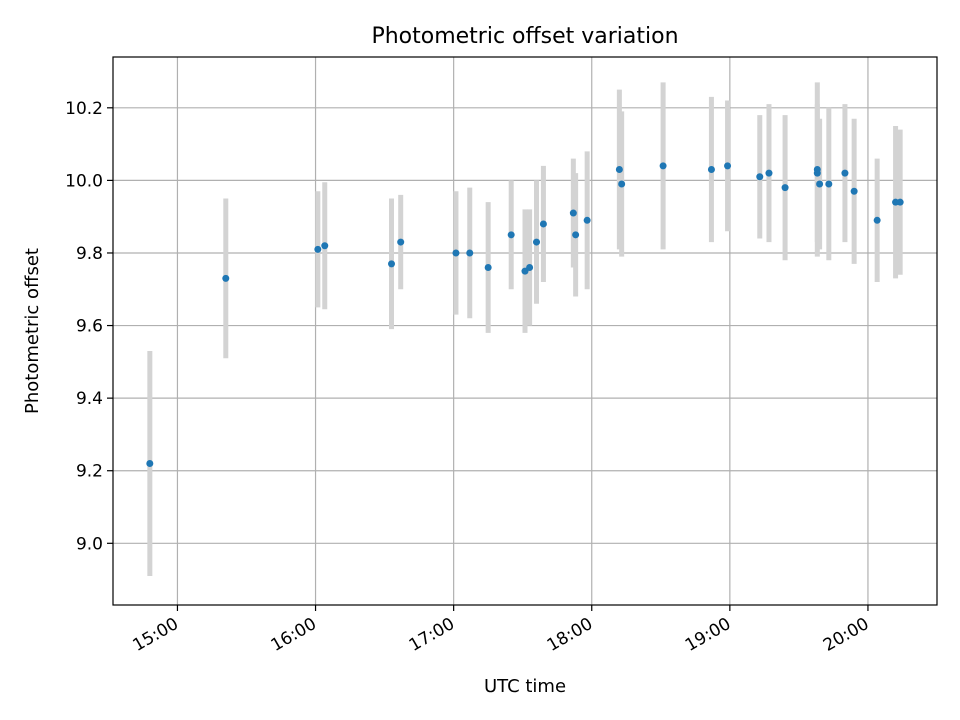 The width and height of the screenshot is (960, 720). Describe the element at coordinates (84, 181) in the screenshot. I see `y-tick-label: 10.0` at that location.